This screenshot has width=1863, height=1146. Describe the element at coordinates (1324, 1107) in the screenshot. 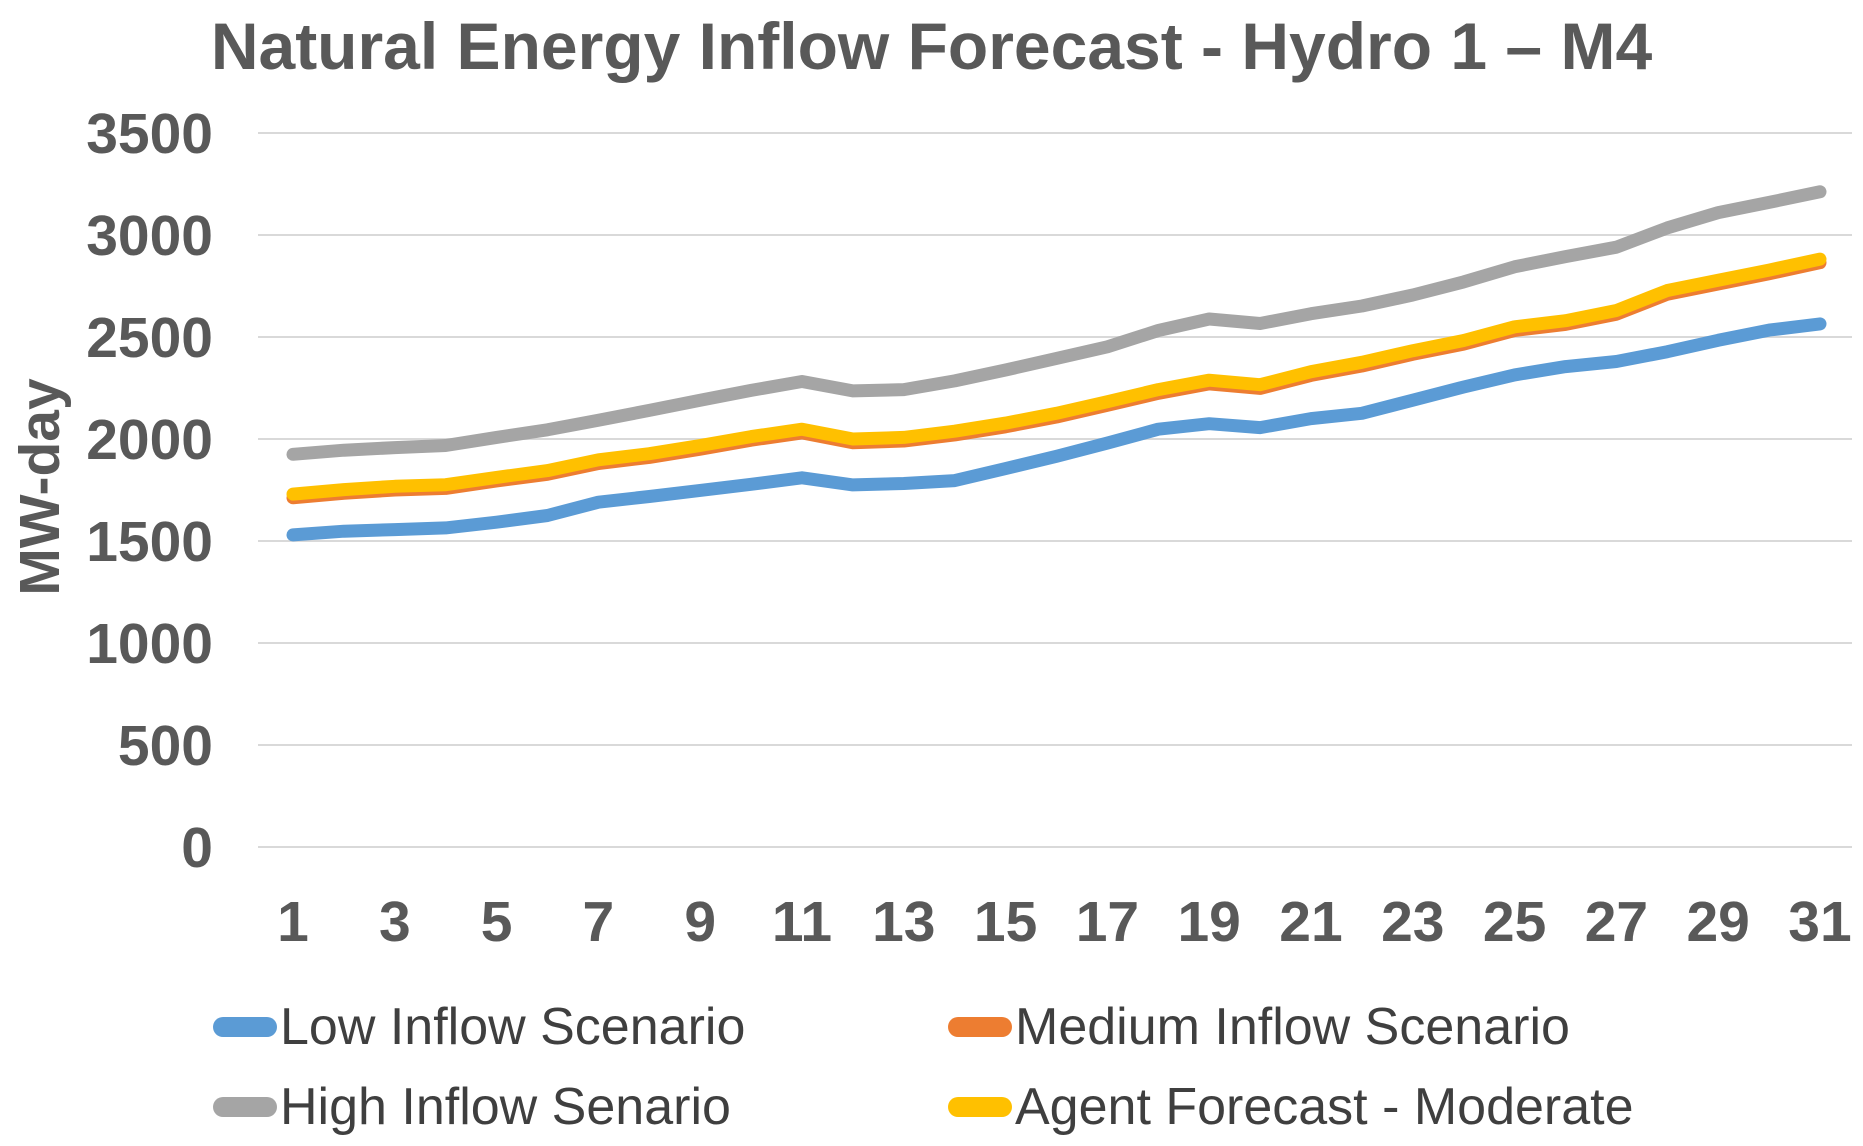

I see `legend-label: Agent Forecast - Moderate` at that location.